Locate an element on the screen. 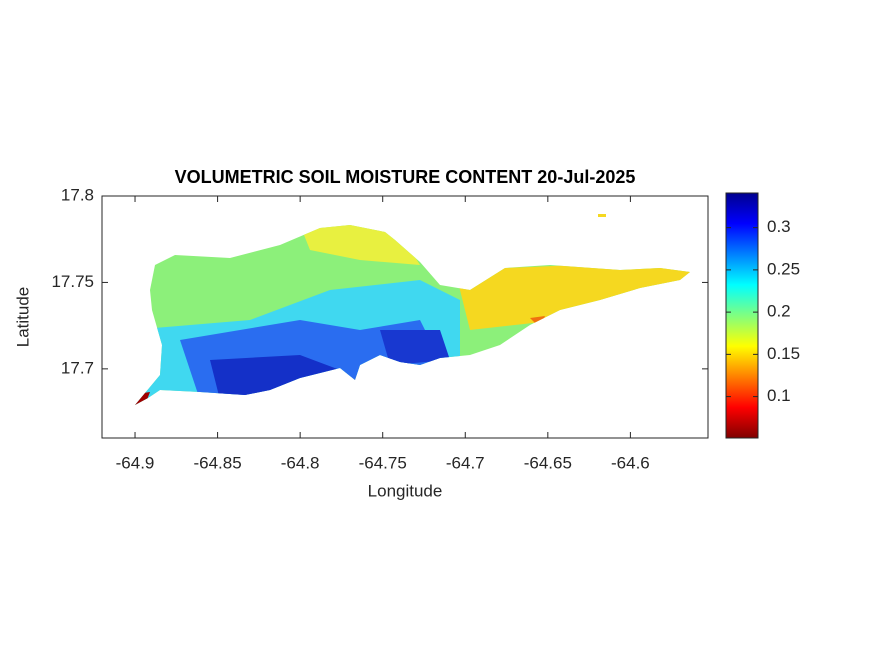  x-tick-label: -64.85 is located at coordinates (217, 462).